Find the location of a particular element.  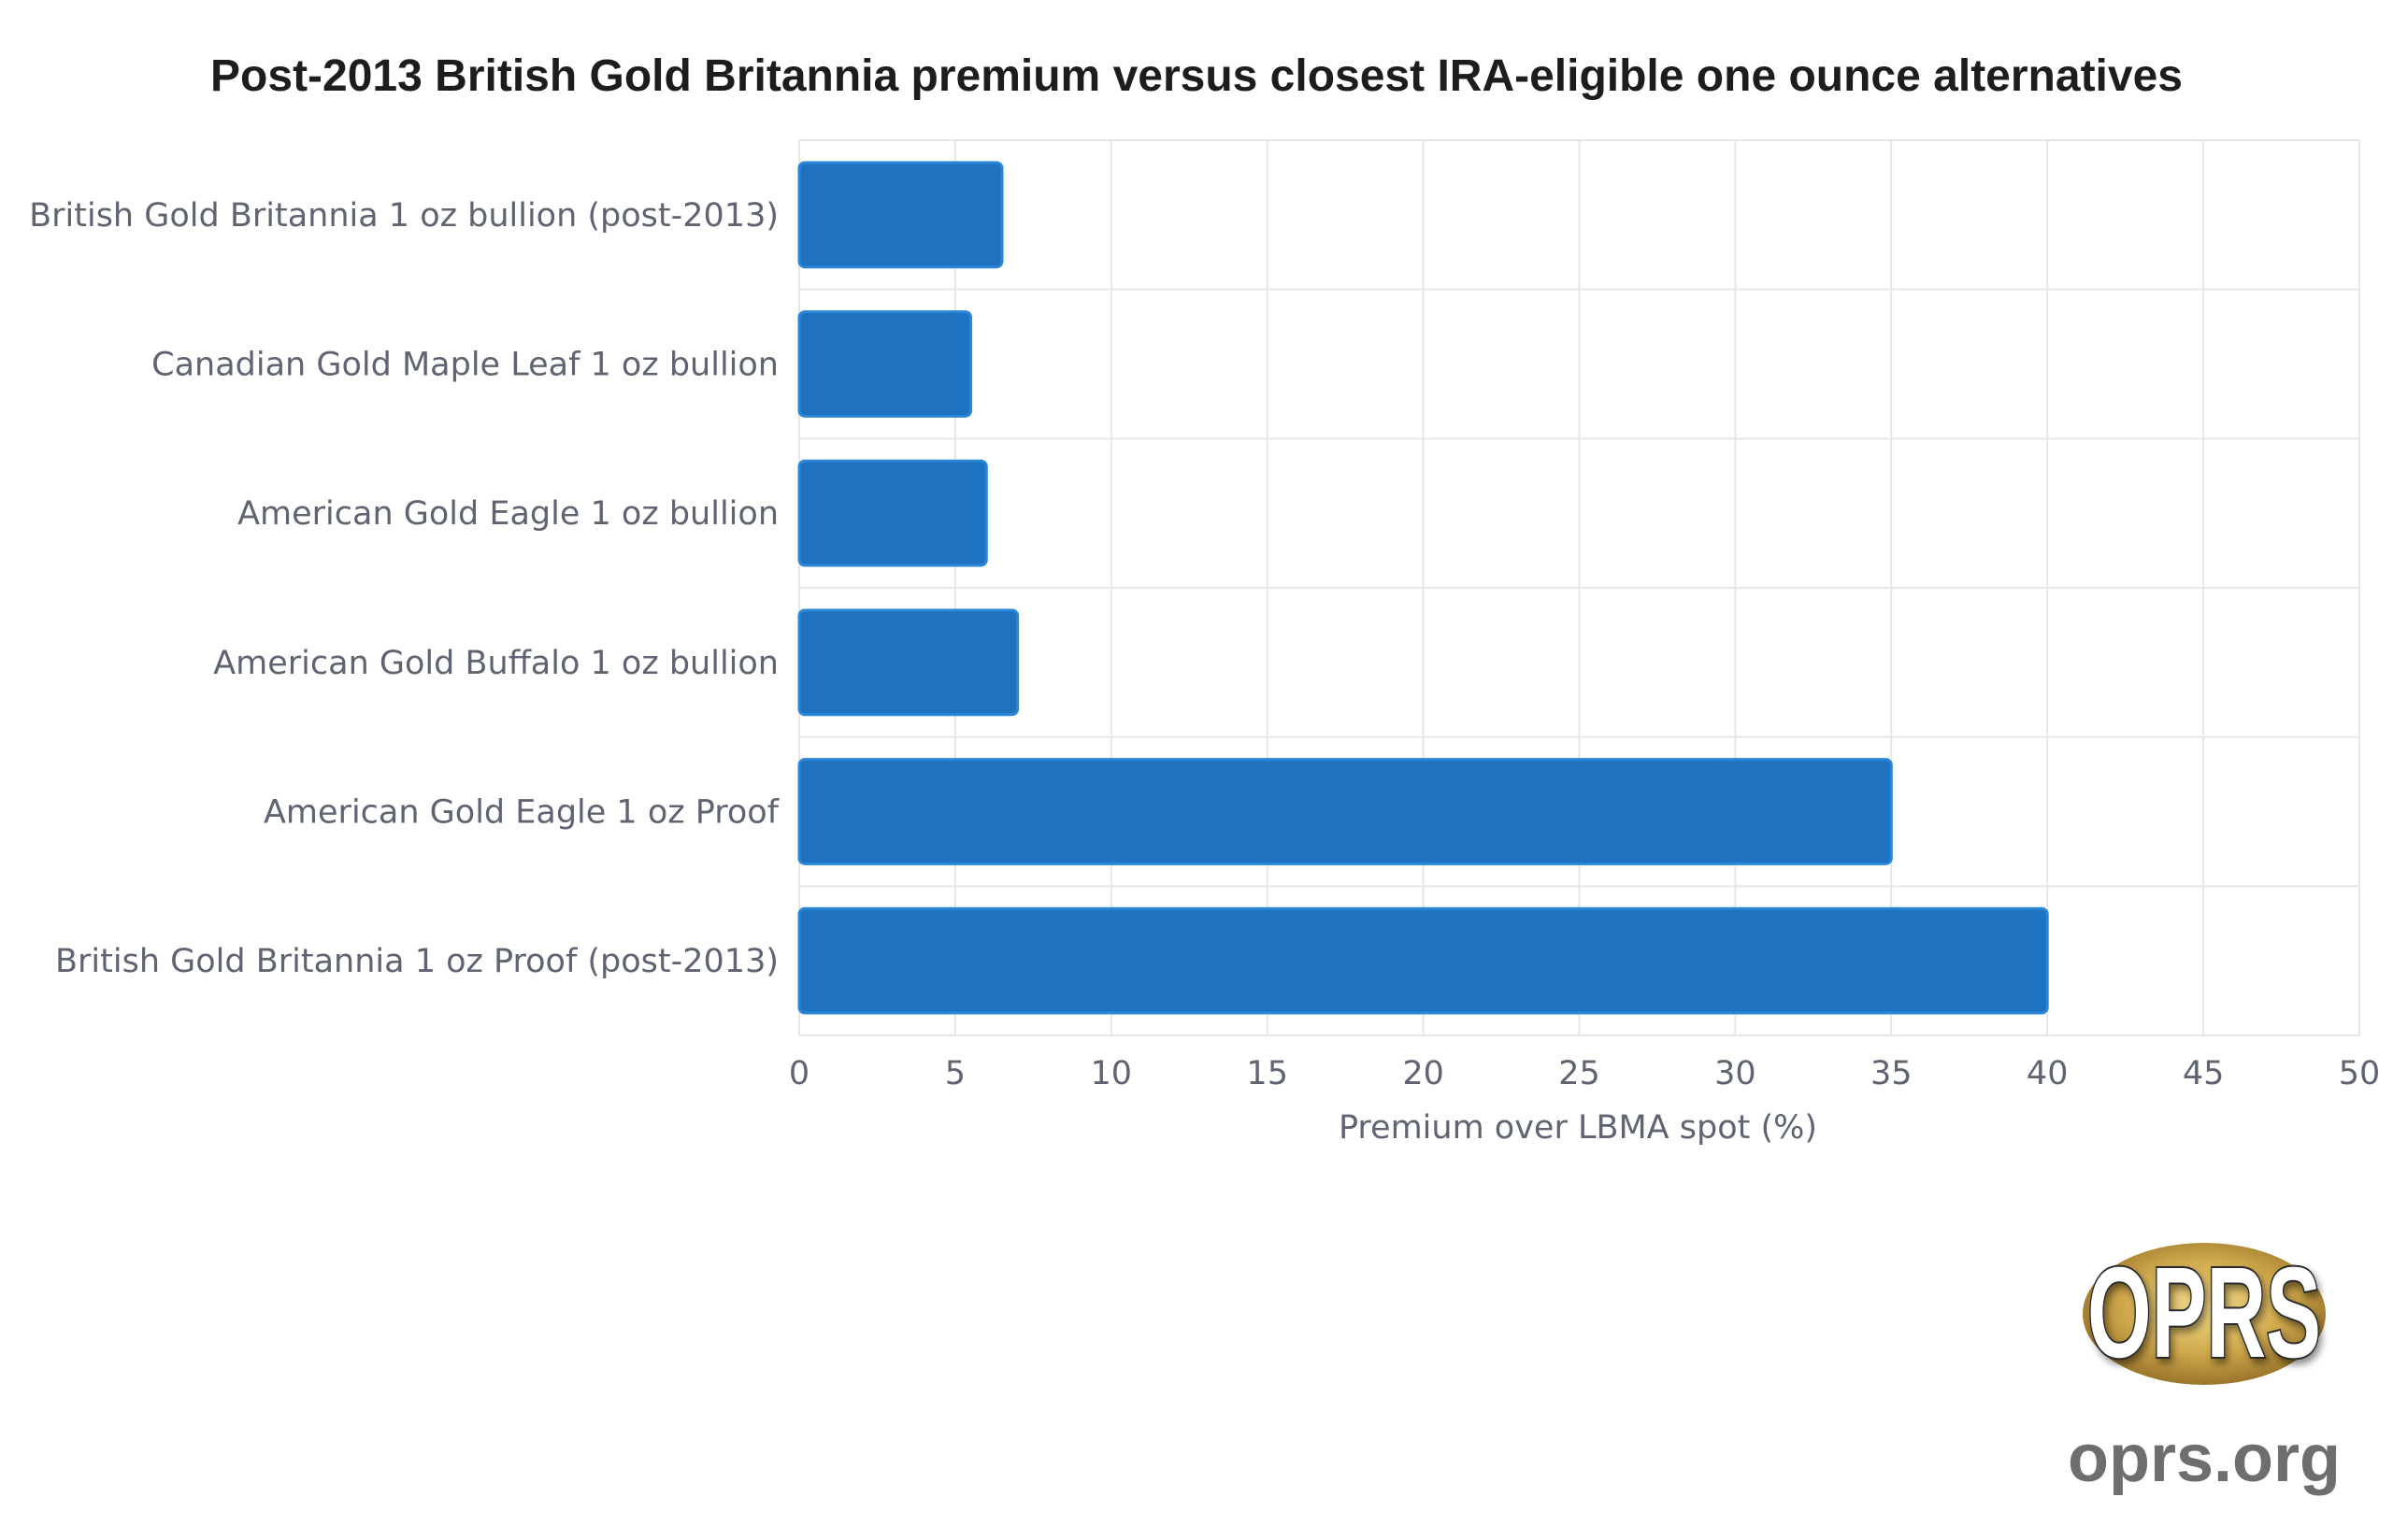

x-tick-label: 25 is located at coordinates (1579, 1073).